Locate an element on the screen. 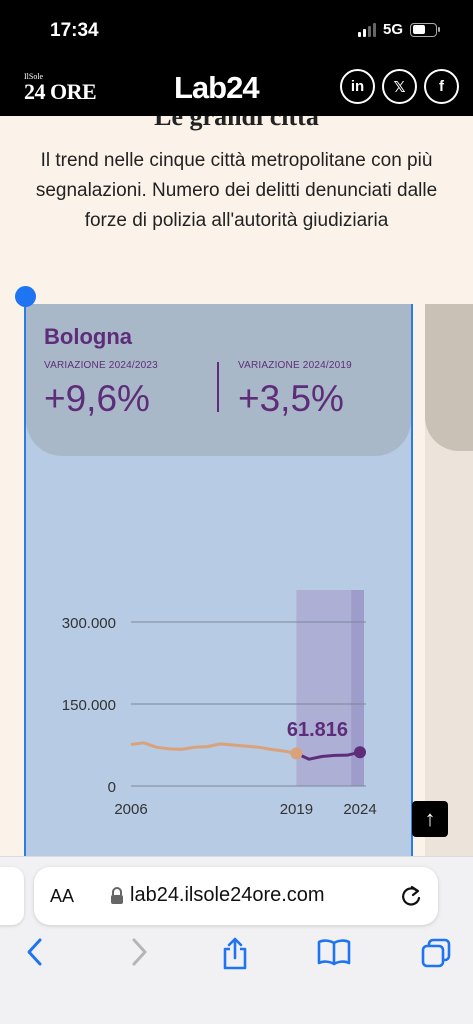 The width and height of the screenshot is (473, 1024). status-time: 17:34 is located at coordinates (74, 30).